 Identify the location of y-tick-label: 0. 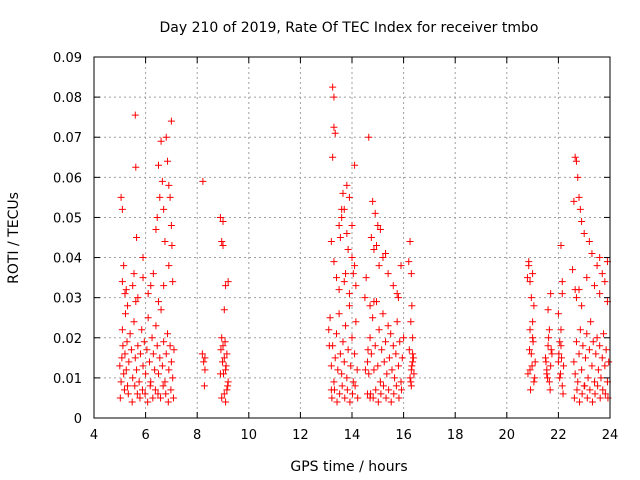
(78, 419).